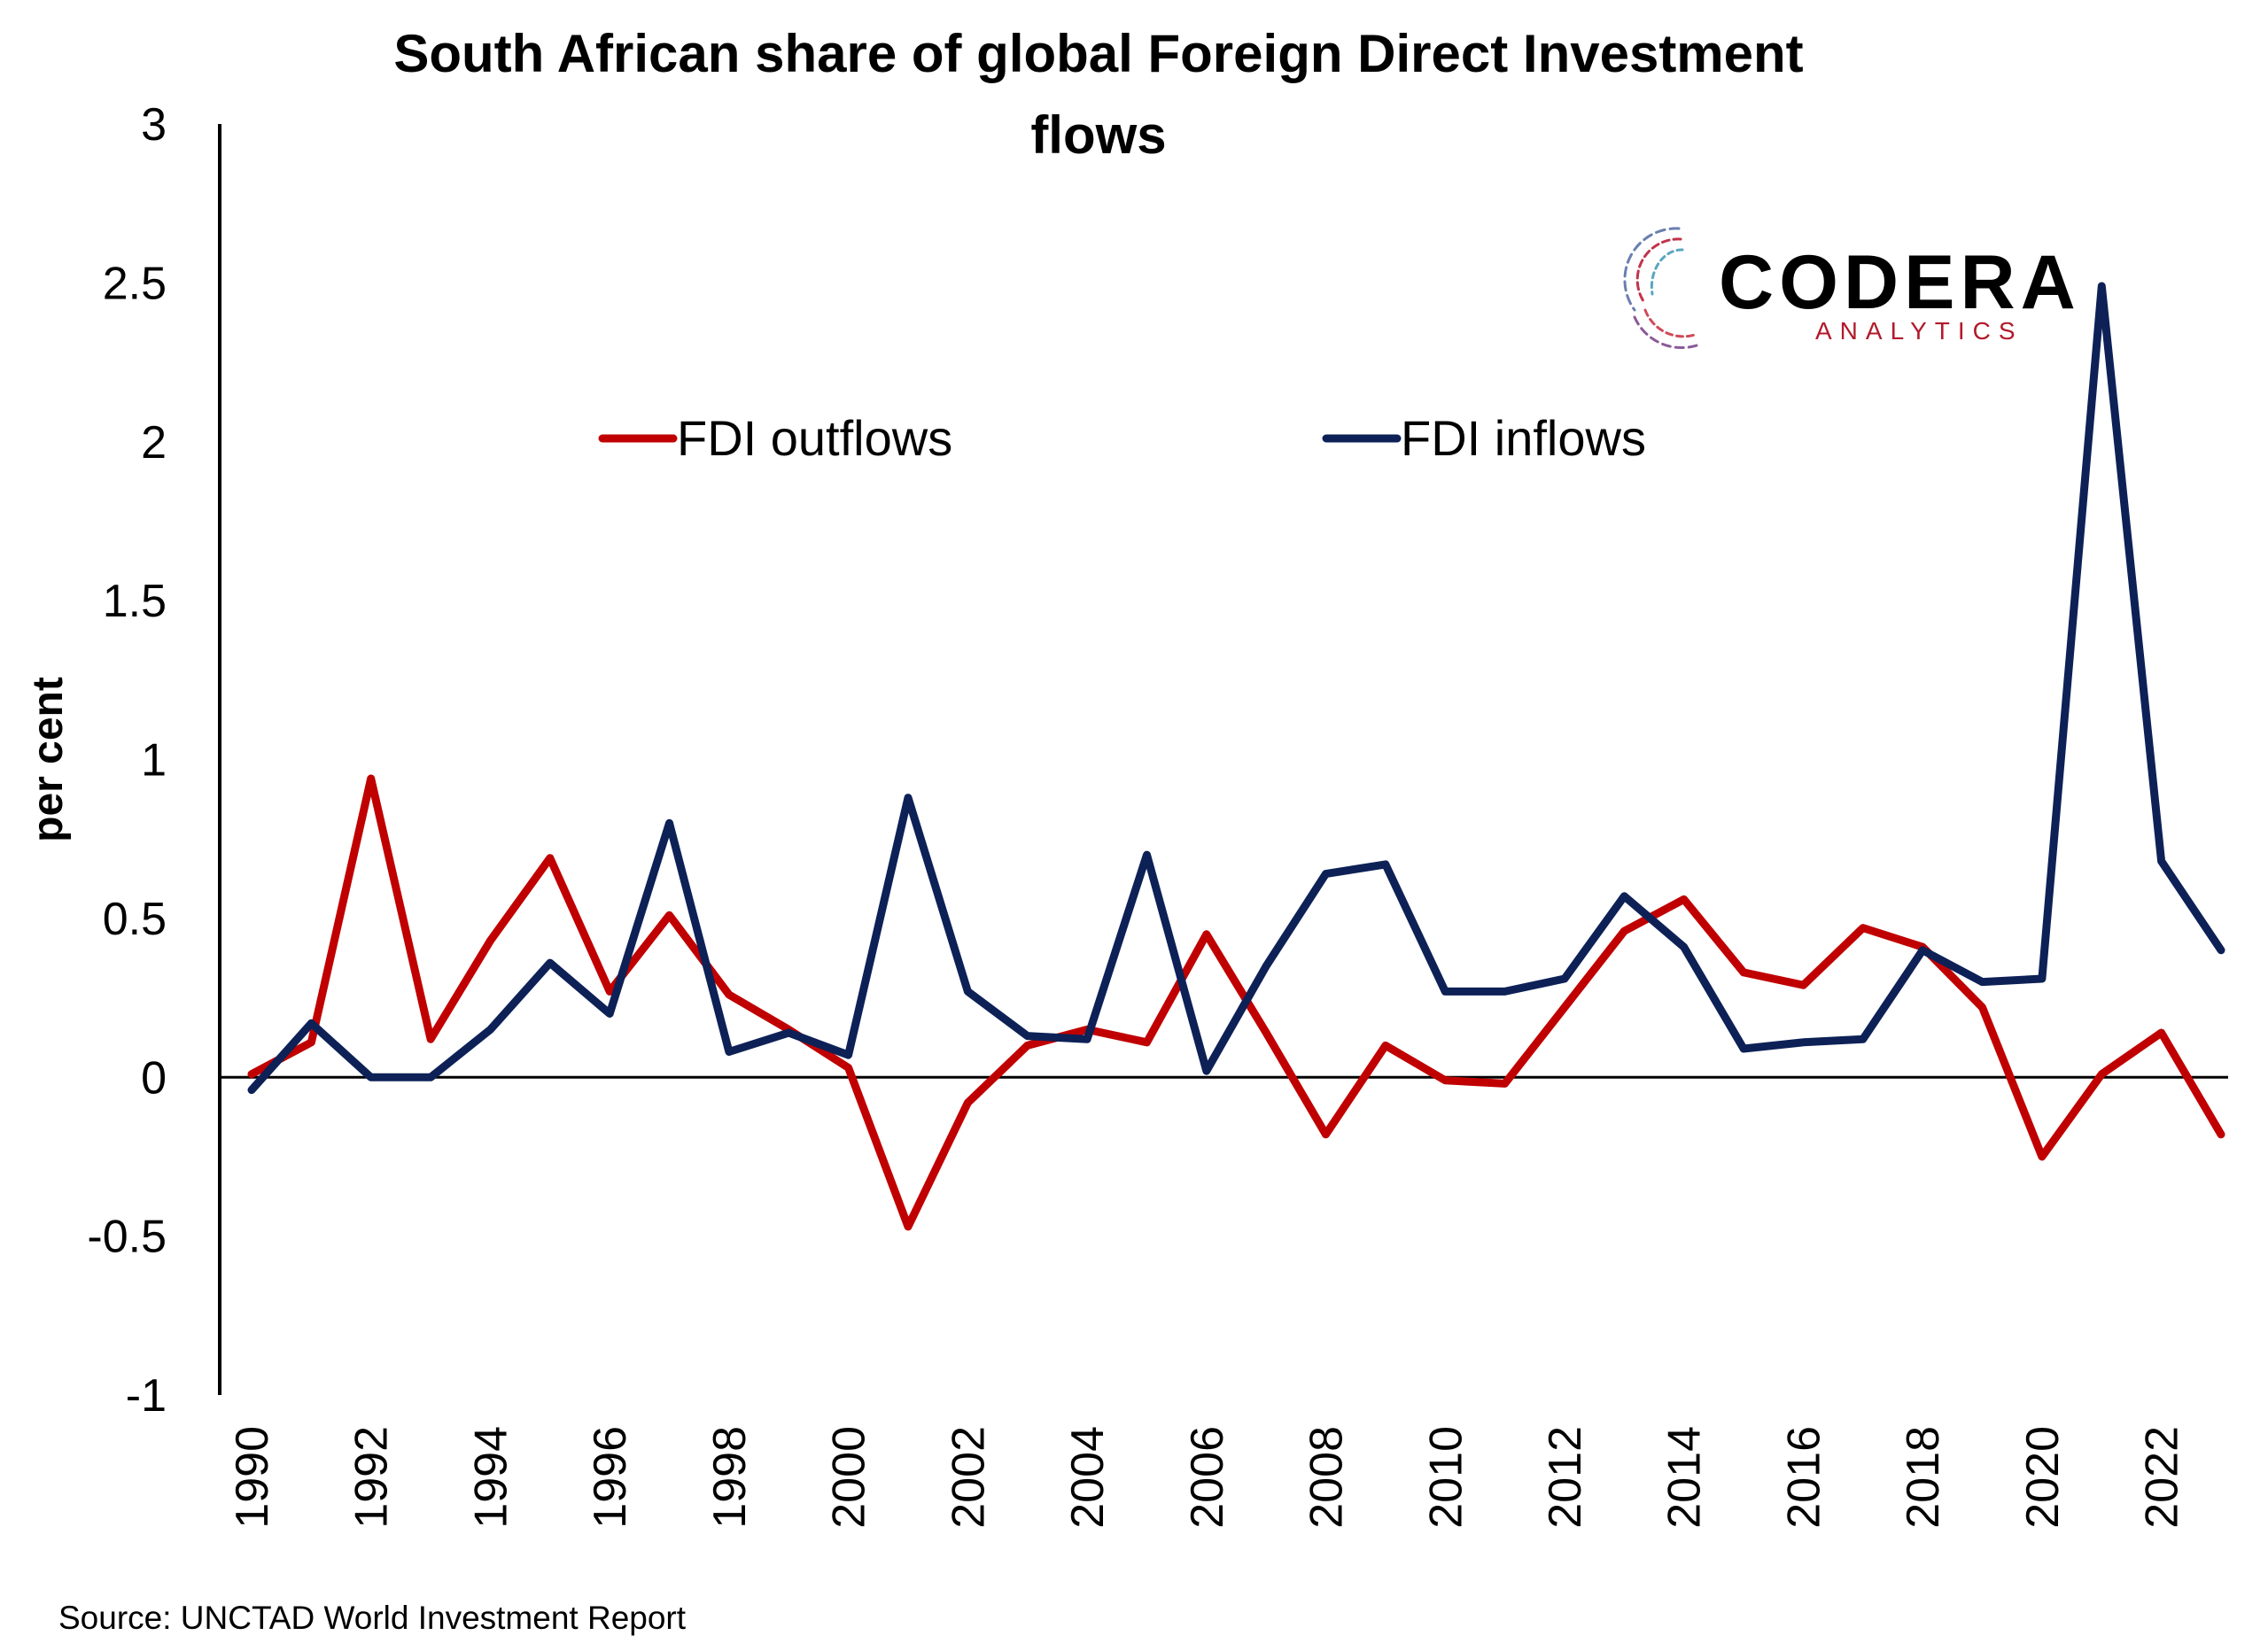  I want to click on x-tick-label: 2018, so click(1923, 1477).